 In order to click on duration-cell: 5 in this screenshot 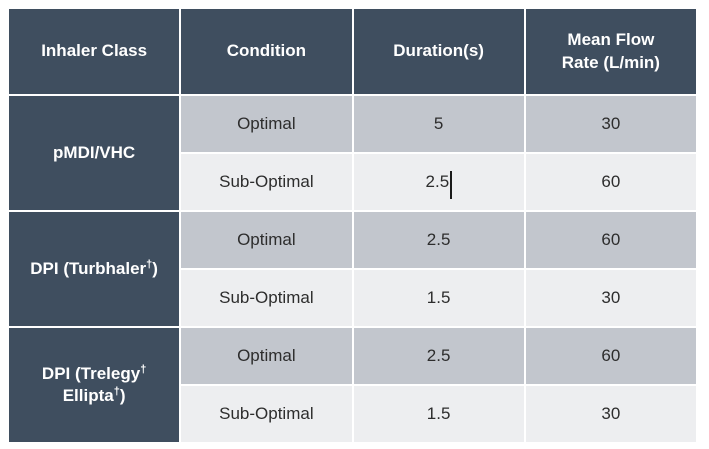, I will do `click(438, 124)`.